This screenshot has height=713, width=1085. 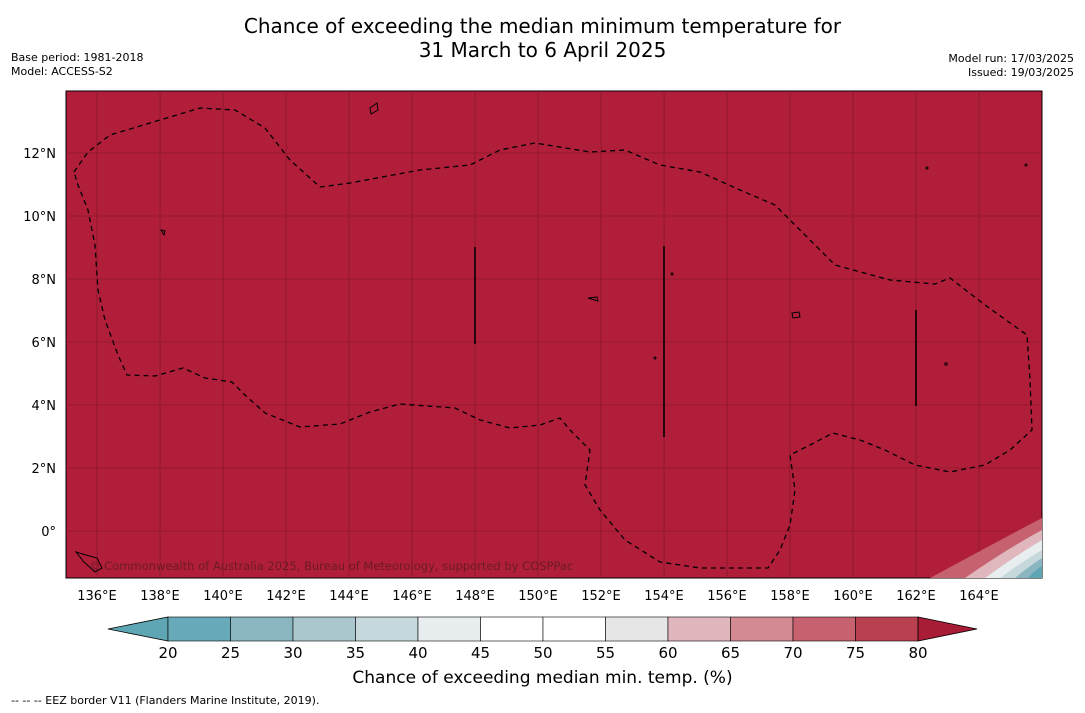 What do you see at coordinates (138, 629) in the screenshot?
I see `colorbar-extend-low` at bounding box center [138, 629].